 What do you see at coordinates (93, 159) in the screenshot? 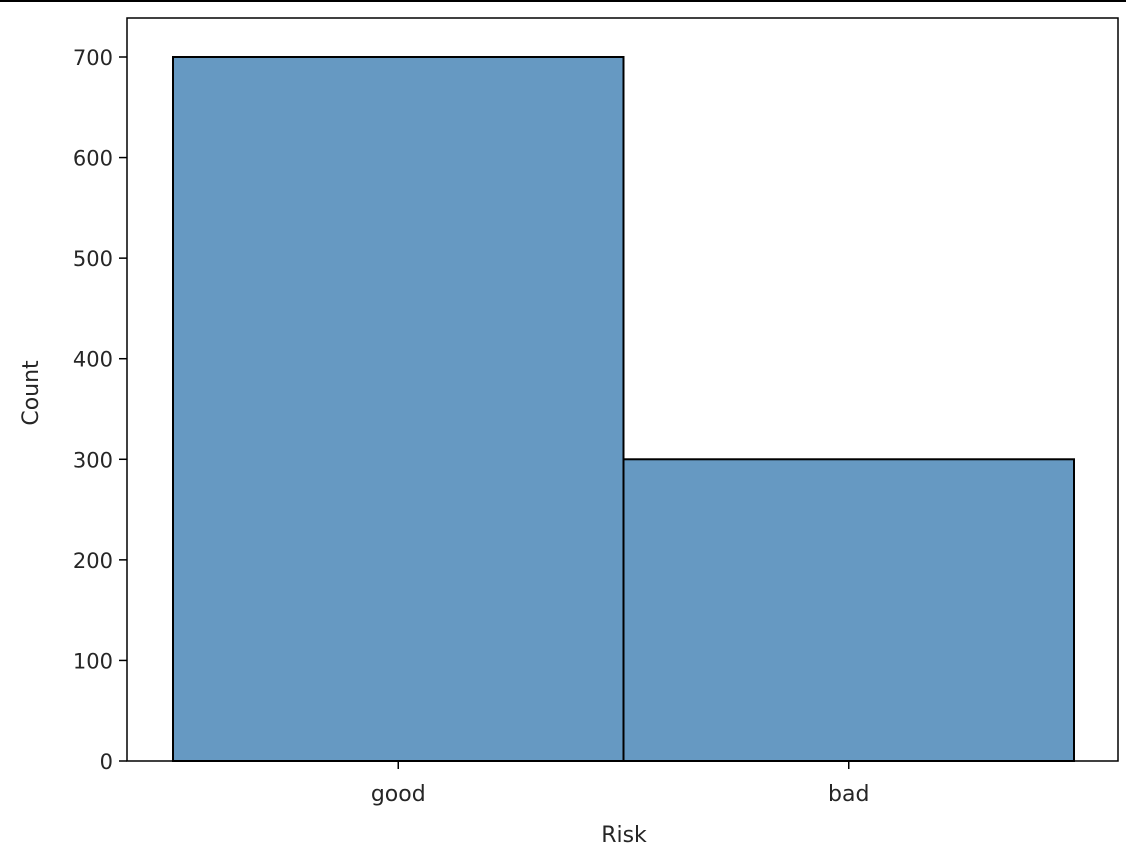
I see `y-tick-label: 600` at bounding box center [93, 159].